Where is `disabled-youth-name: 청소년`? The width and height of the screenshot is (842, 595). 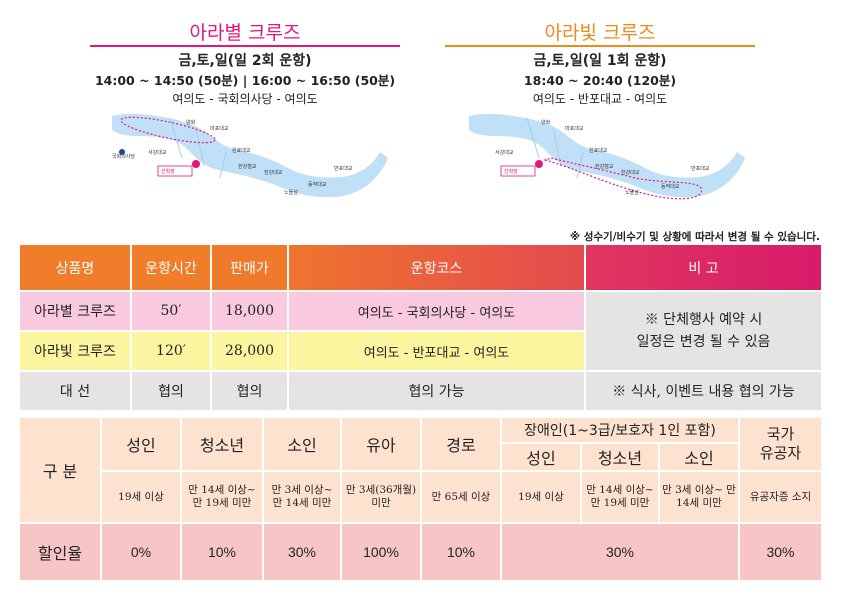
disabled-youth-name: 청소년 is located at coordinates (620, 457).